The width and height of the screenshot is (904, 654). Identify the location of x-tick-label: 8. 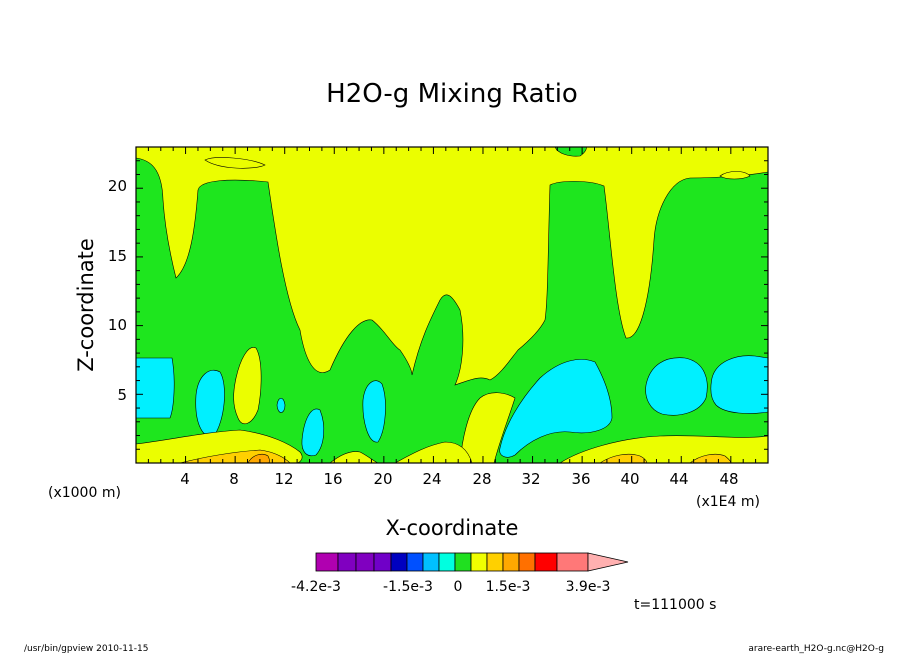
(234, 479).